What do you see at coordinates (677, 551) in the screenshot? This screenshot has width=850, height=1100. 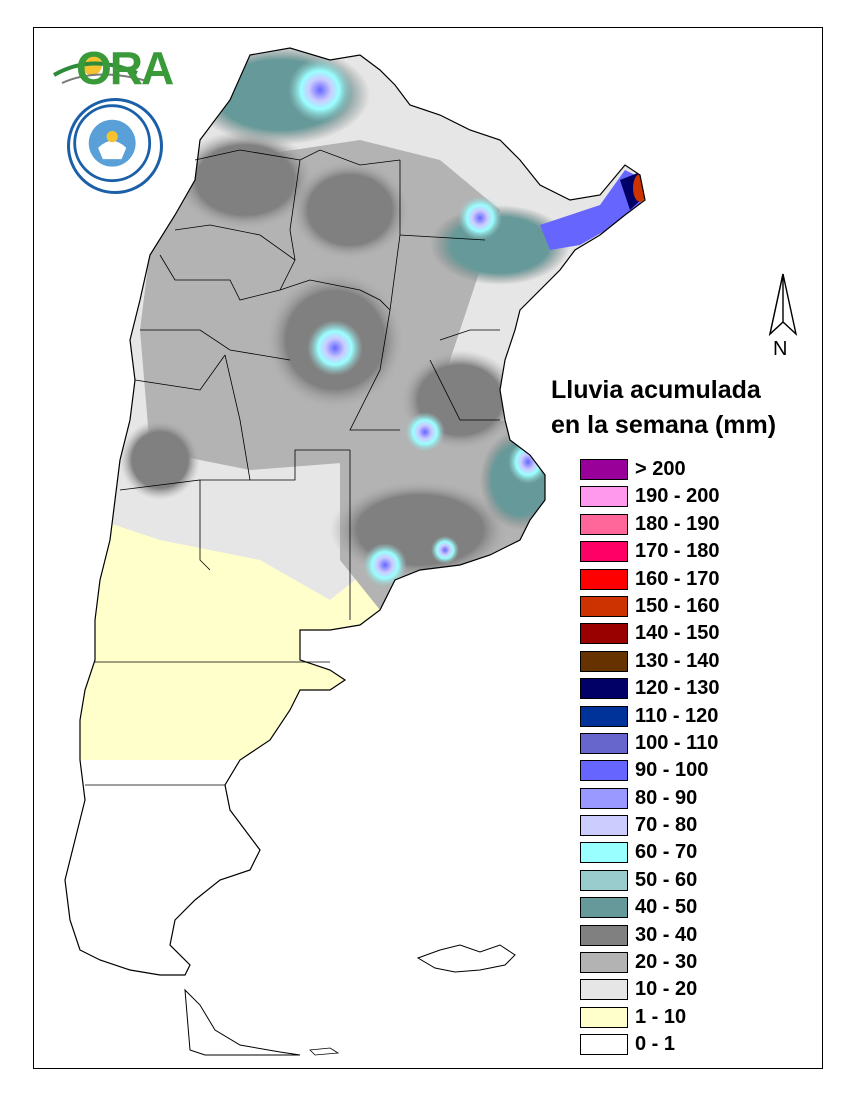 I see `legend-label: 170 - 180` at bounding box center [677, 551].